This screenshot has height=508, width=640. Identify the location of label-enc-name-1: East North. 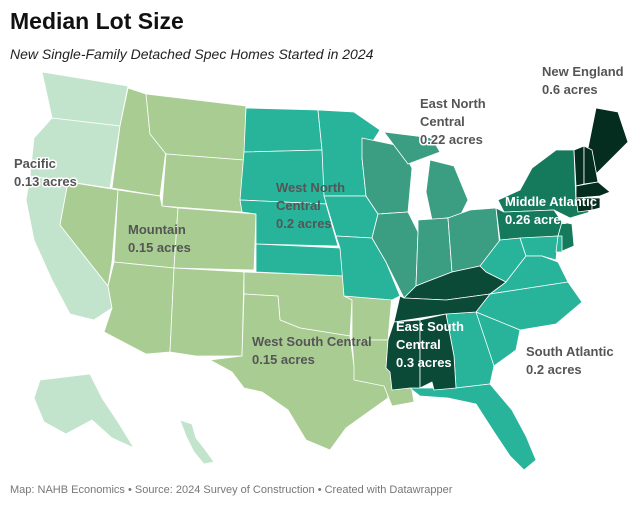
(453, 103).